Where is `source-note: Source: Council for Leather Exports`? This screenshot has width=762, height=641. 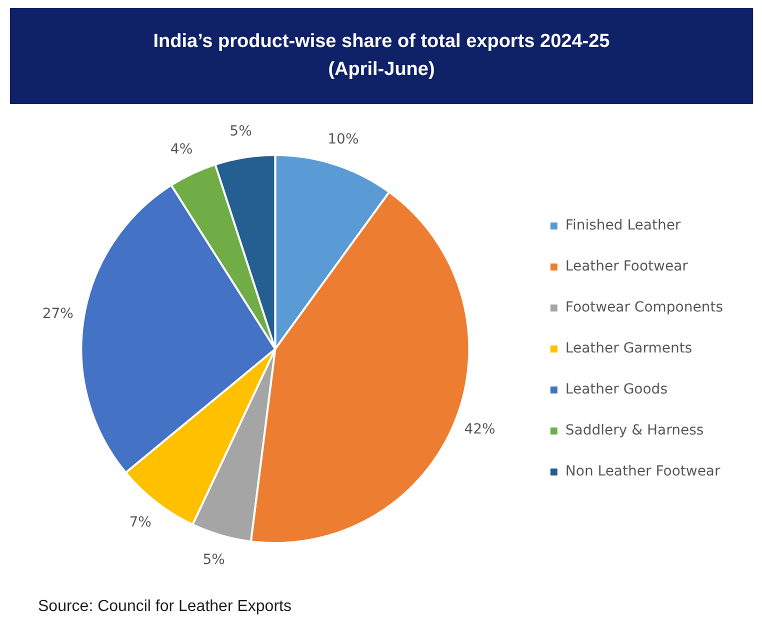
source-note: Source: Council for Leather Exports is located at coordinates (165, 607).